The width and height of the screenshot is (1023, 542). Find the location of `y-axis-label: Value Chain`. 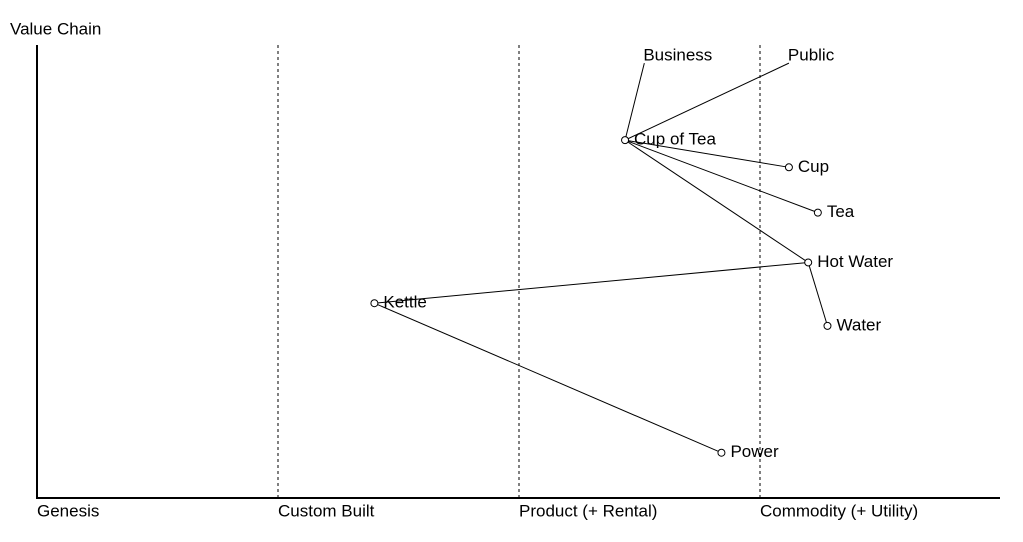

y-axis-label: Value Chain is located at coordinates (55, 28).